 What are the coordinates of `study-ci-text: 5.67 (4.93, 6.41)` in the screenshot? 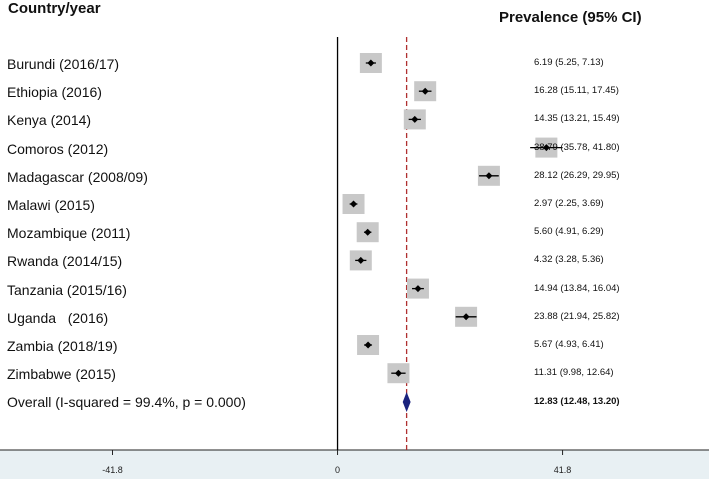 It's located at (569, 344).